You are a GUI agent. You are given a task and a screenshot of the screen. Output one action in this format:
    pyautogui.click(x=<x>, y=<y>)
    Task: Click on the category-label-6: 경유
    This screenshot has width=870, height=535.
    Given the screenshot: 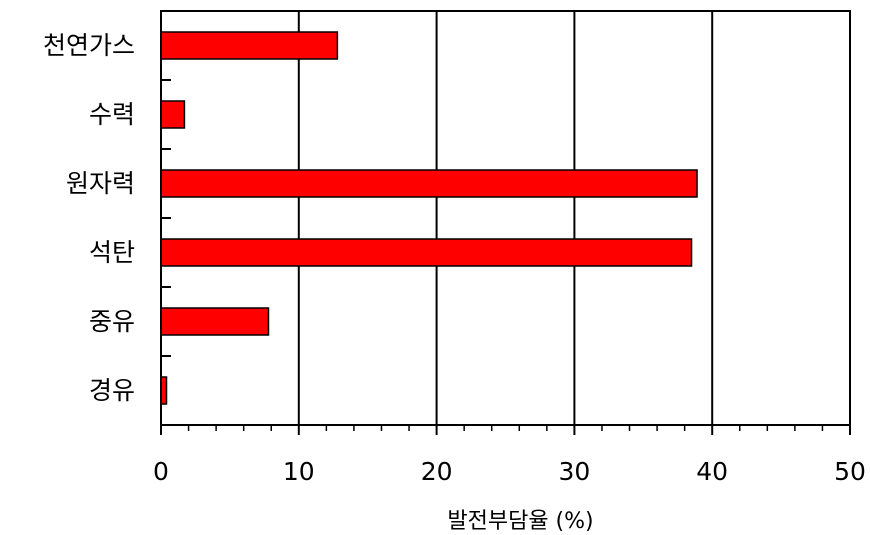 What is the action you would take?
    pyautogui.click(x=112, y=390)
    